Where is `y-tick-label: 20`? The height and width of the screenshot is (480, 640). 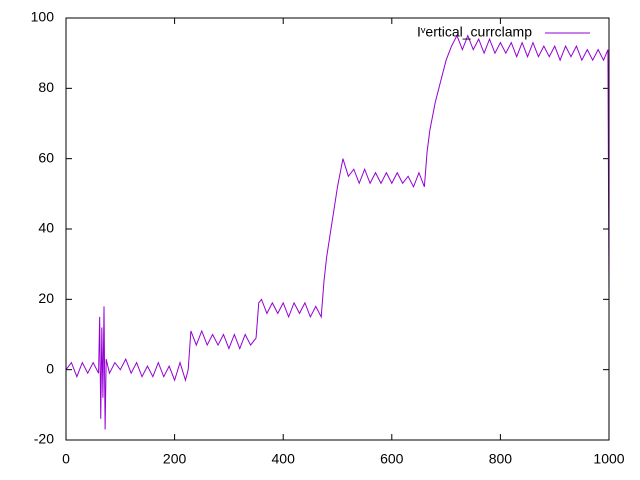
y-tick-label: 20 is located at coordinates (46, 298).